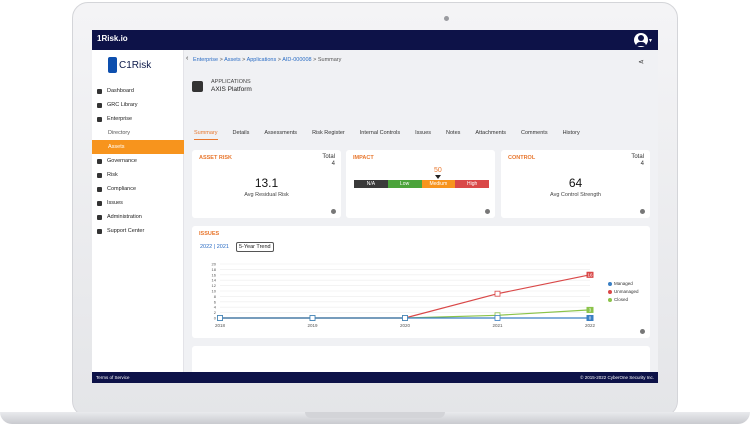 The image size is (750, 431). Describe the element at coordinates (206, 60) in the screenshot. I see `breadcrumb-enterprise: Enterprise` at that location.